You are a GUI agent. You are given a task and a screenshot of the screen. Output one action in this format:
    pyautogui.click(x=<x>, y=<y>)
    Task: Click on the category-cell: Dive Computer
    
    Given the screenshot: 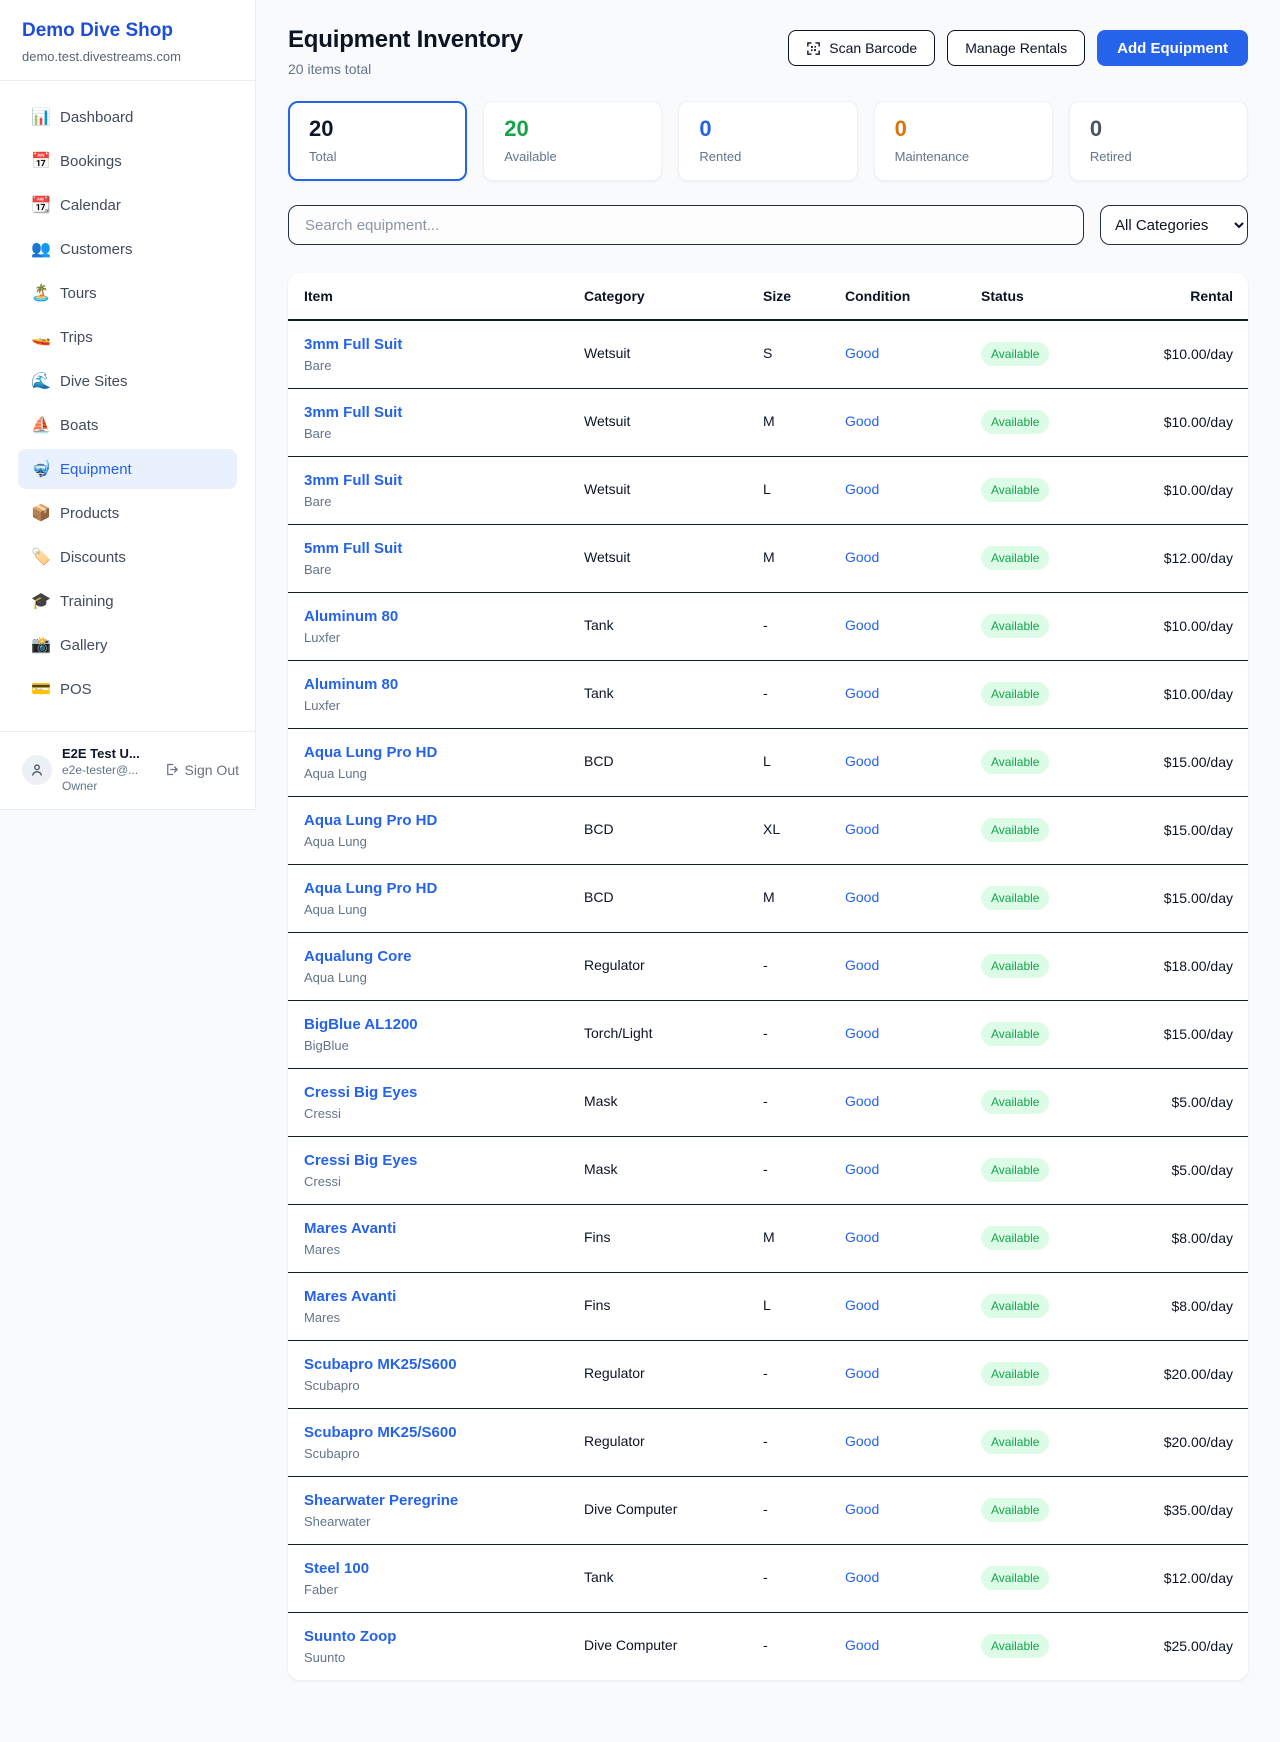 What is the action you would take?
    pyautogui.click(x=673, y=1646)
    